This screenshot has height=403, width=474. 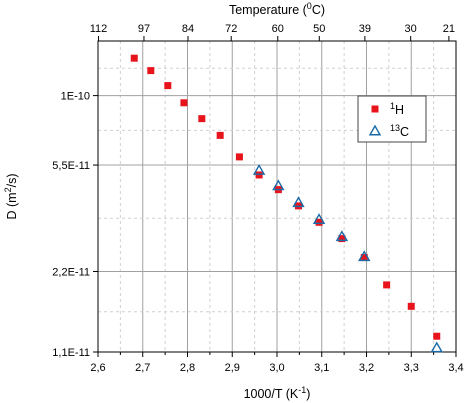 I want to click on x-tick-label: 3,4, so click(x=455, y=368).